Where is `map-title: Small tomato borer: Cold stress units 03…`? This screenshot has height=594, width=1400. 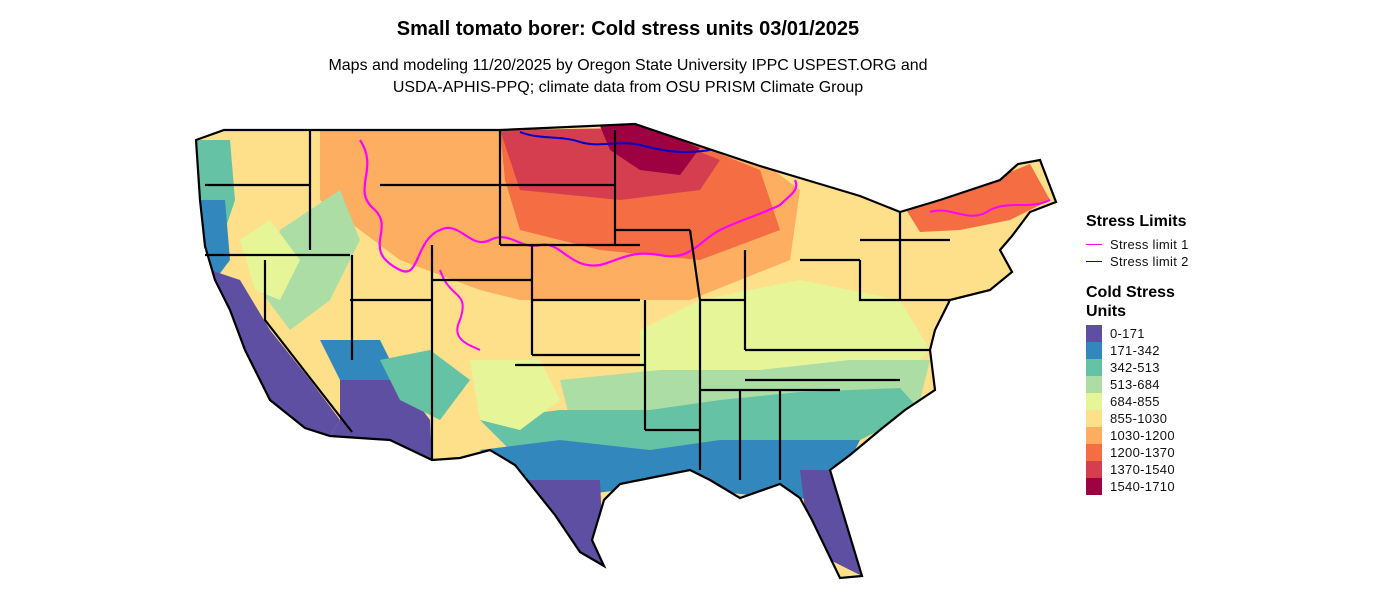 map-title: Small tomato borer: Cold stress units 03… is located at coordinates (628, 29).